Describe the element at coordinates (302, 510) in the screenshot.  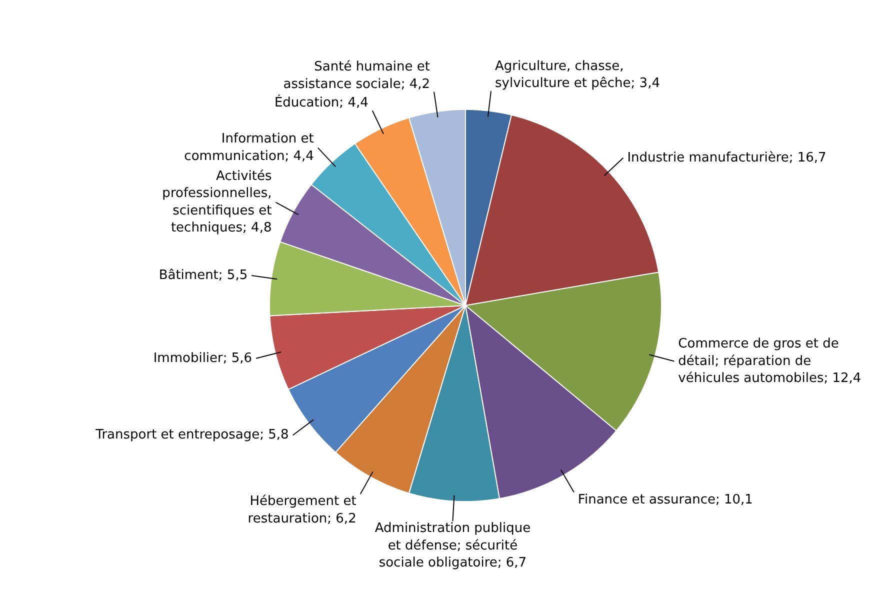
I see `slice-label: Hébergement et restauration; 6,2` at that location.